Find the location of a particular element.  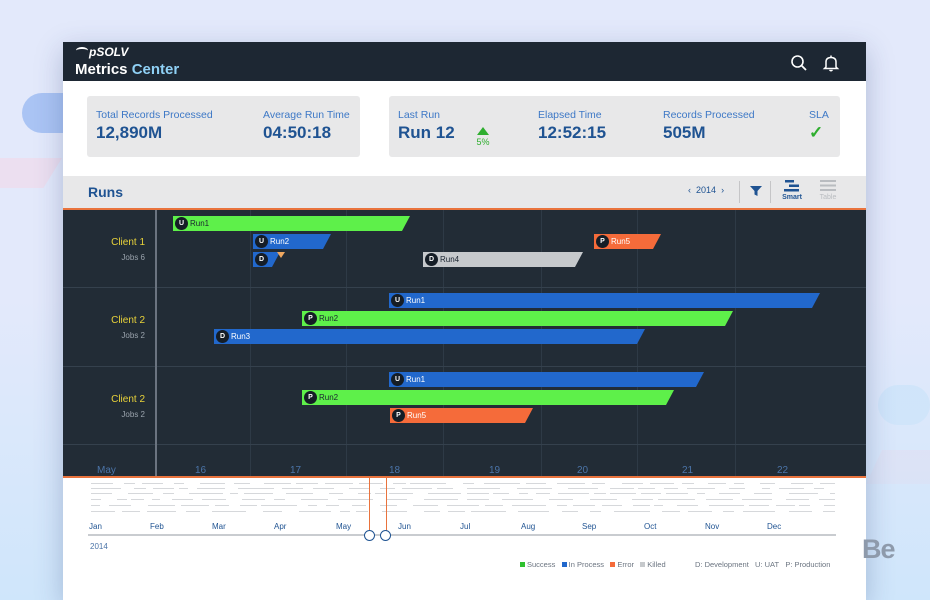

table-view-button: Table is located at coordinates (828, 190).